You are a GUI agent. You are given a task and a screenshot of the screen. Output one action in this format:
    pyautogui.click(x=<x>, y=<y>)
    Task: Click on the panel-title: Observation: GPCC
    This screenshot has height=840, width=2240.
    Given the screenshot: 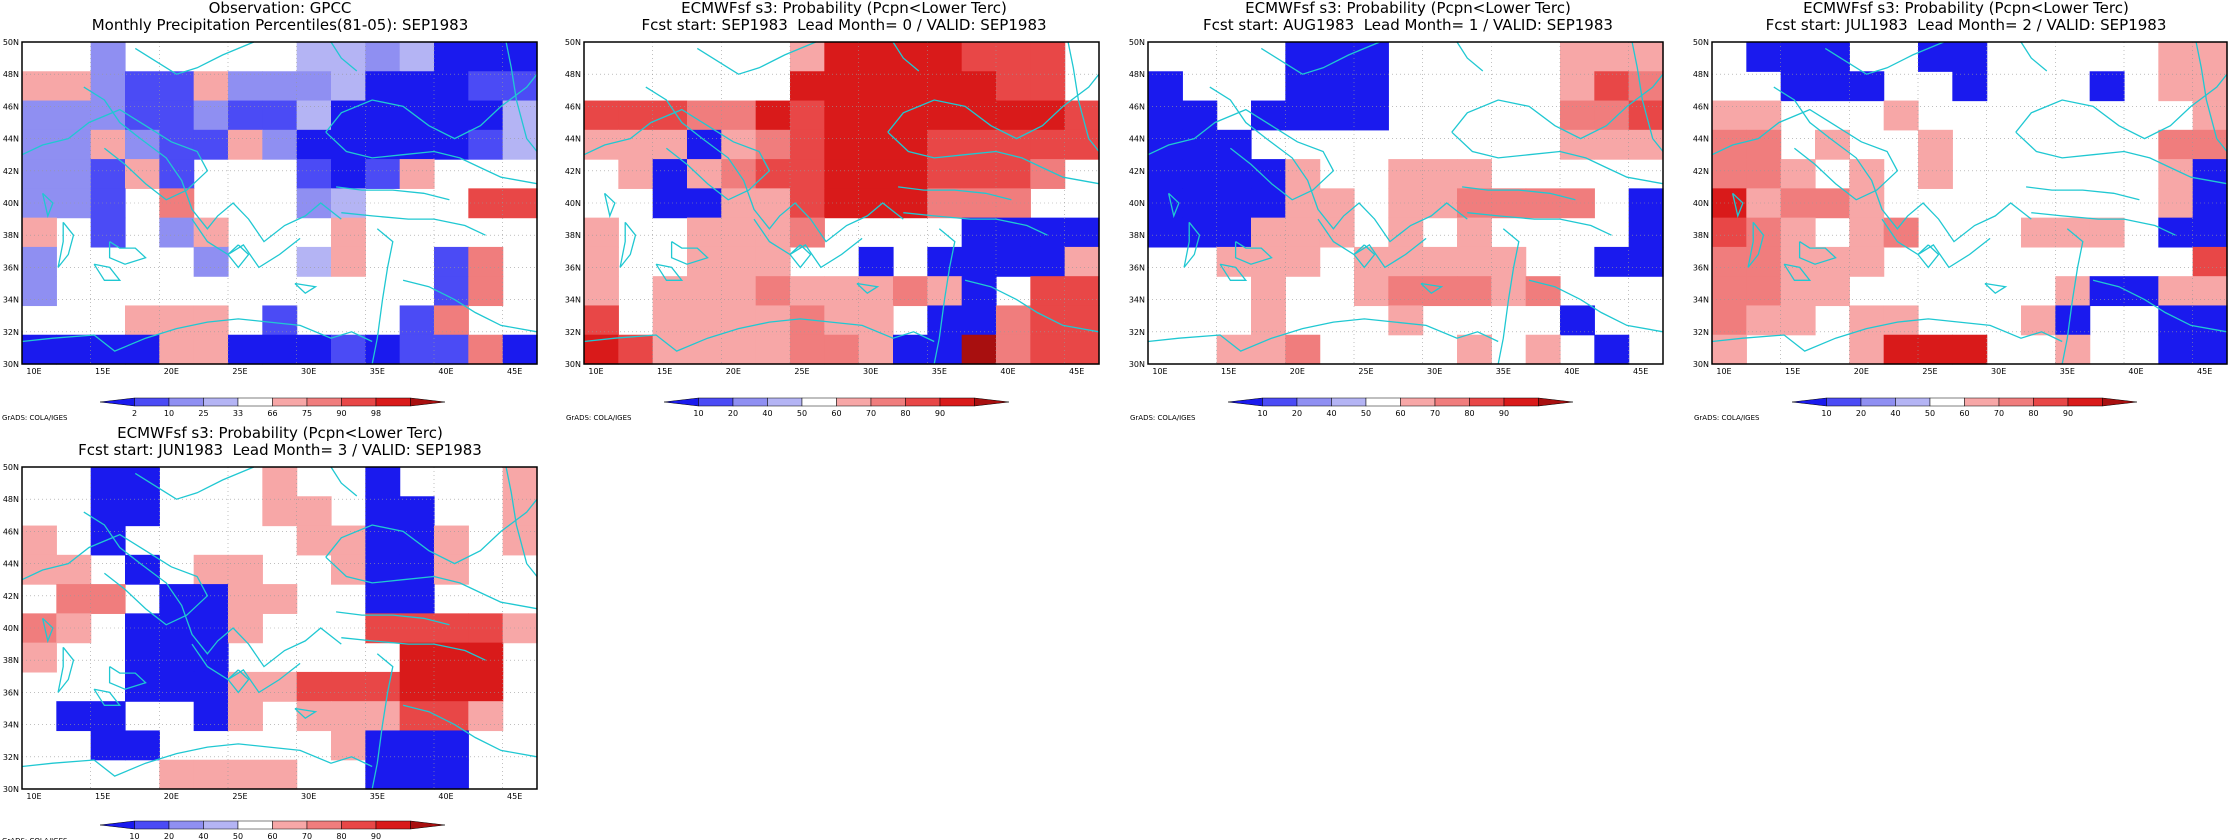 What is the action you would take?
    pyautogui.click(x=280, y=8)
    